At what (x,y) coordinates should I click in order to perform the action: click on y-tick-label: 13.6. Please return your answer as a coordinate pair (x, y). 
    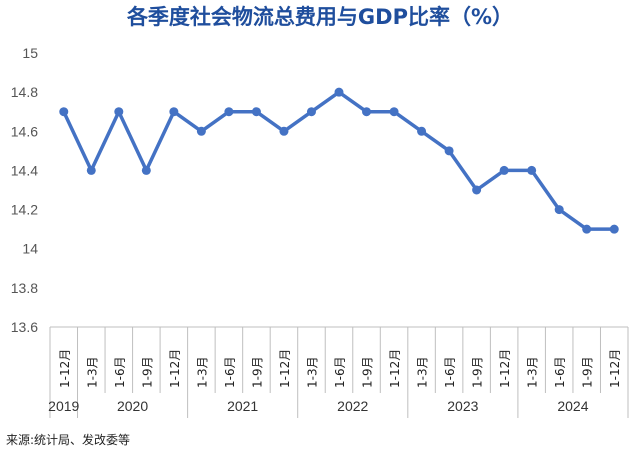
    Looking at the image, I should click on (24, 327).